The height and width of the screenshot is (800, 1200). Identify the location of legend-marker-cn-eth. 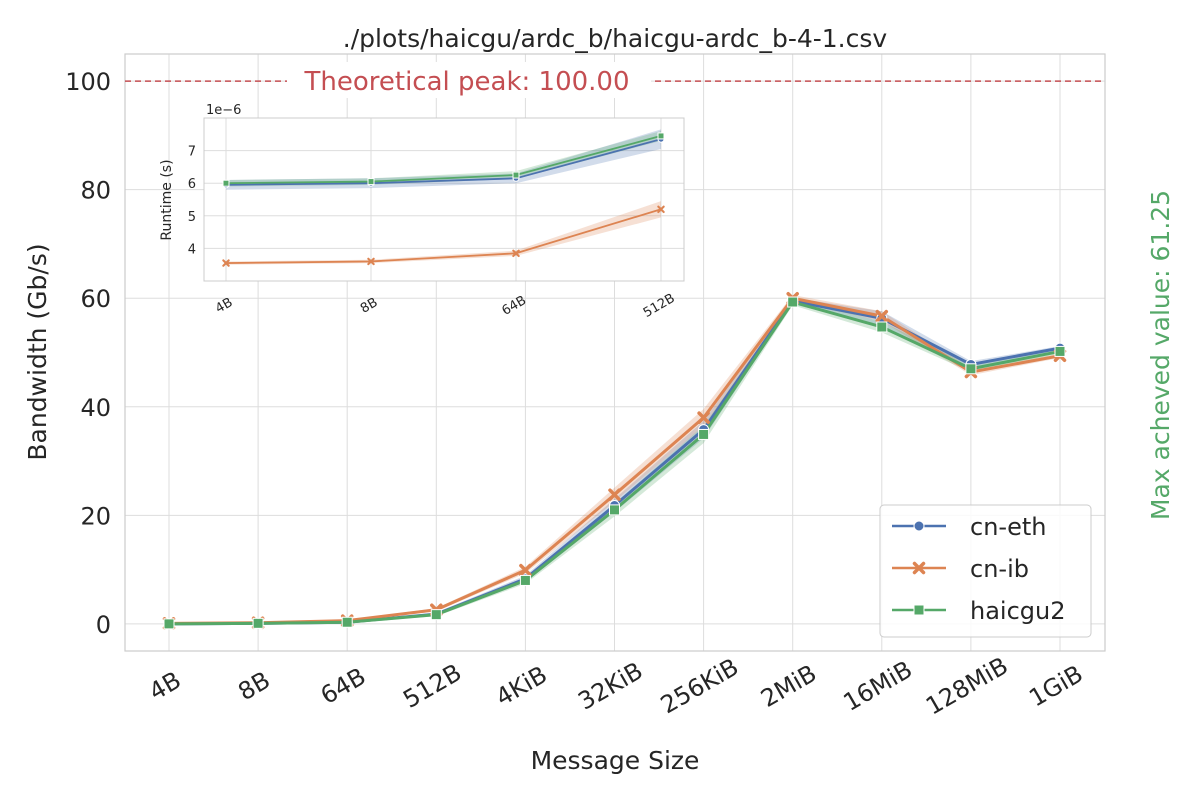
(919, 526).